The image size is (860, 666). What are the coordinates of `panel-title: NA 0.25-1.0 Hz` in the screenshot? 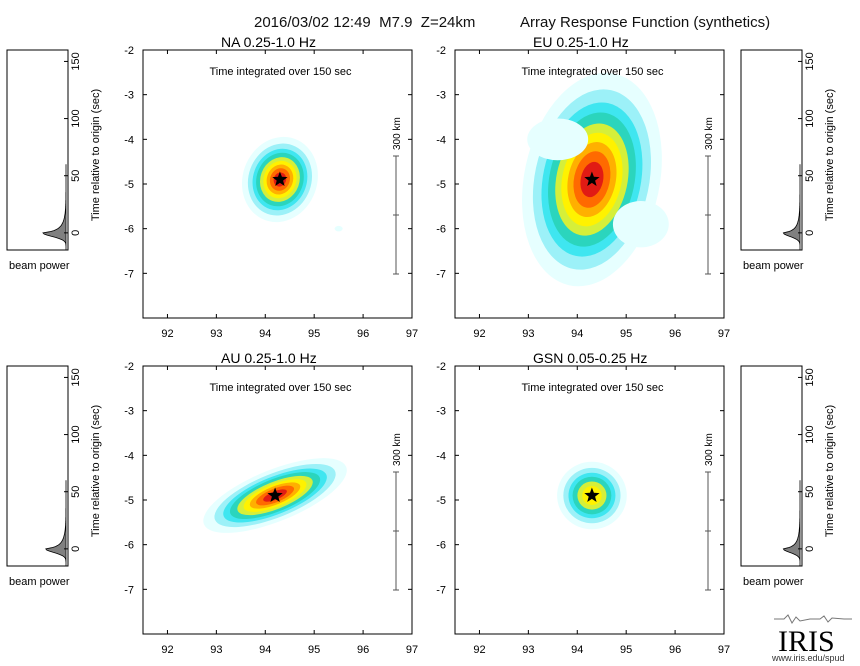 It's located at (268, 42).